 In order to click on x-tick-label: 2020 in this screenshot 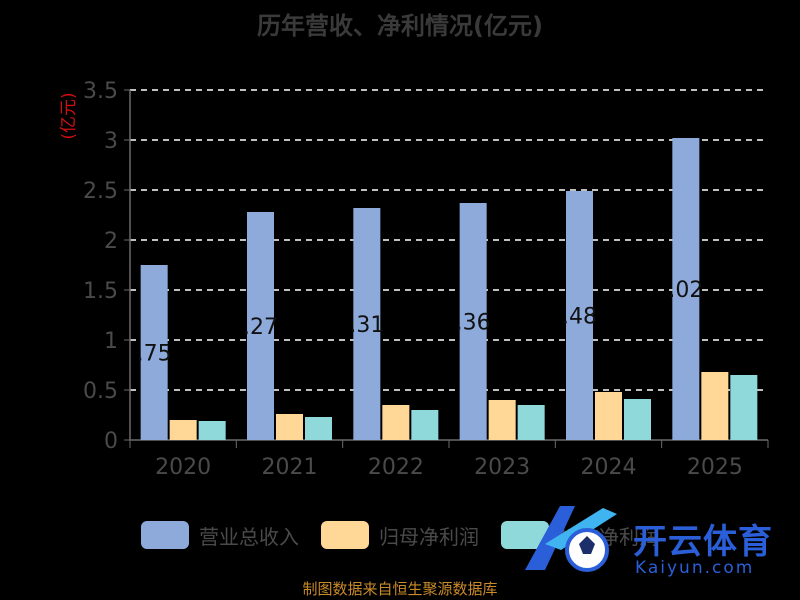, I will do `click(183, 467)`.